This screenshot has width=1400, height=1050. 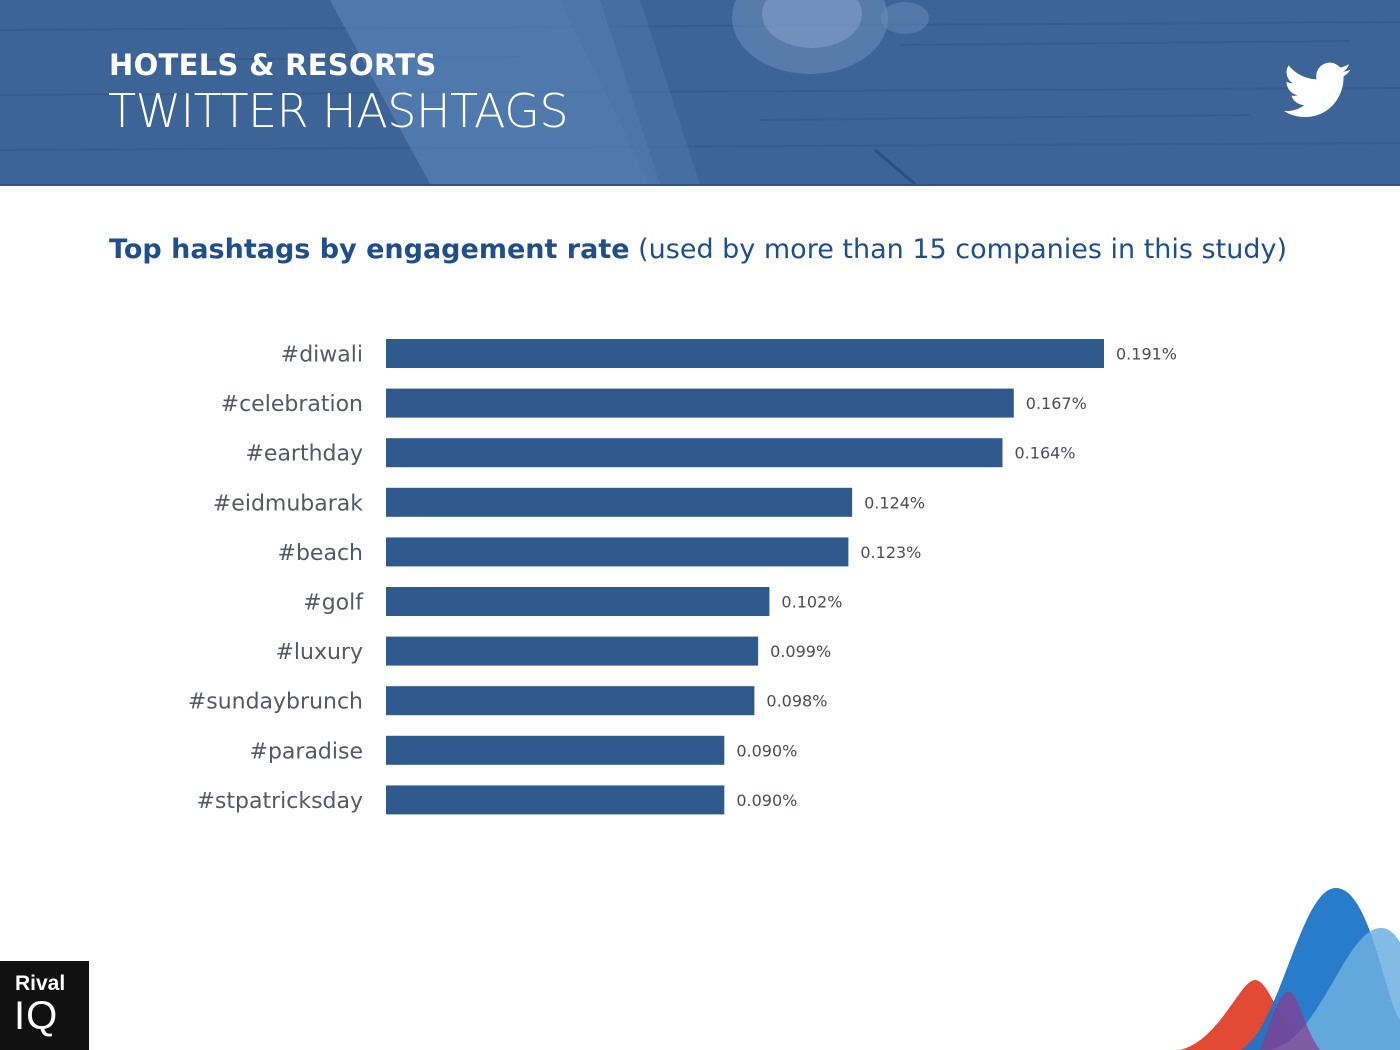 What do you see at coordinates (617, 552) in the screenshot?
I see `bar-beach` at bounding box center [617, 552].